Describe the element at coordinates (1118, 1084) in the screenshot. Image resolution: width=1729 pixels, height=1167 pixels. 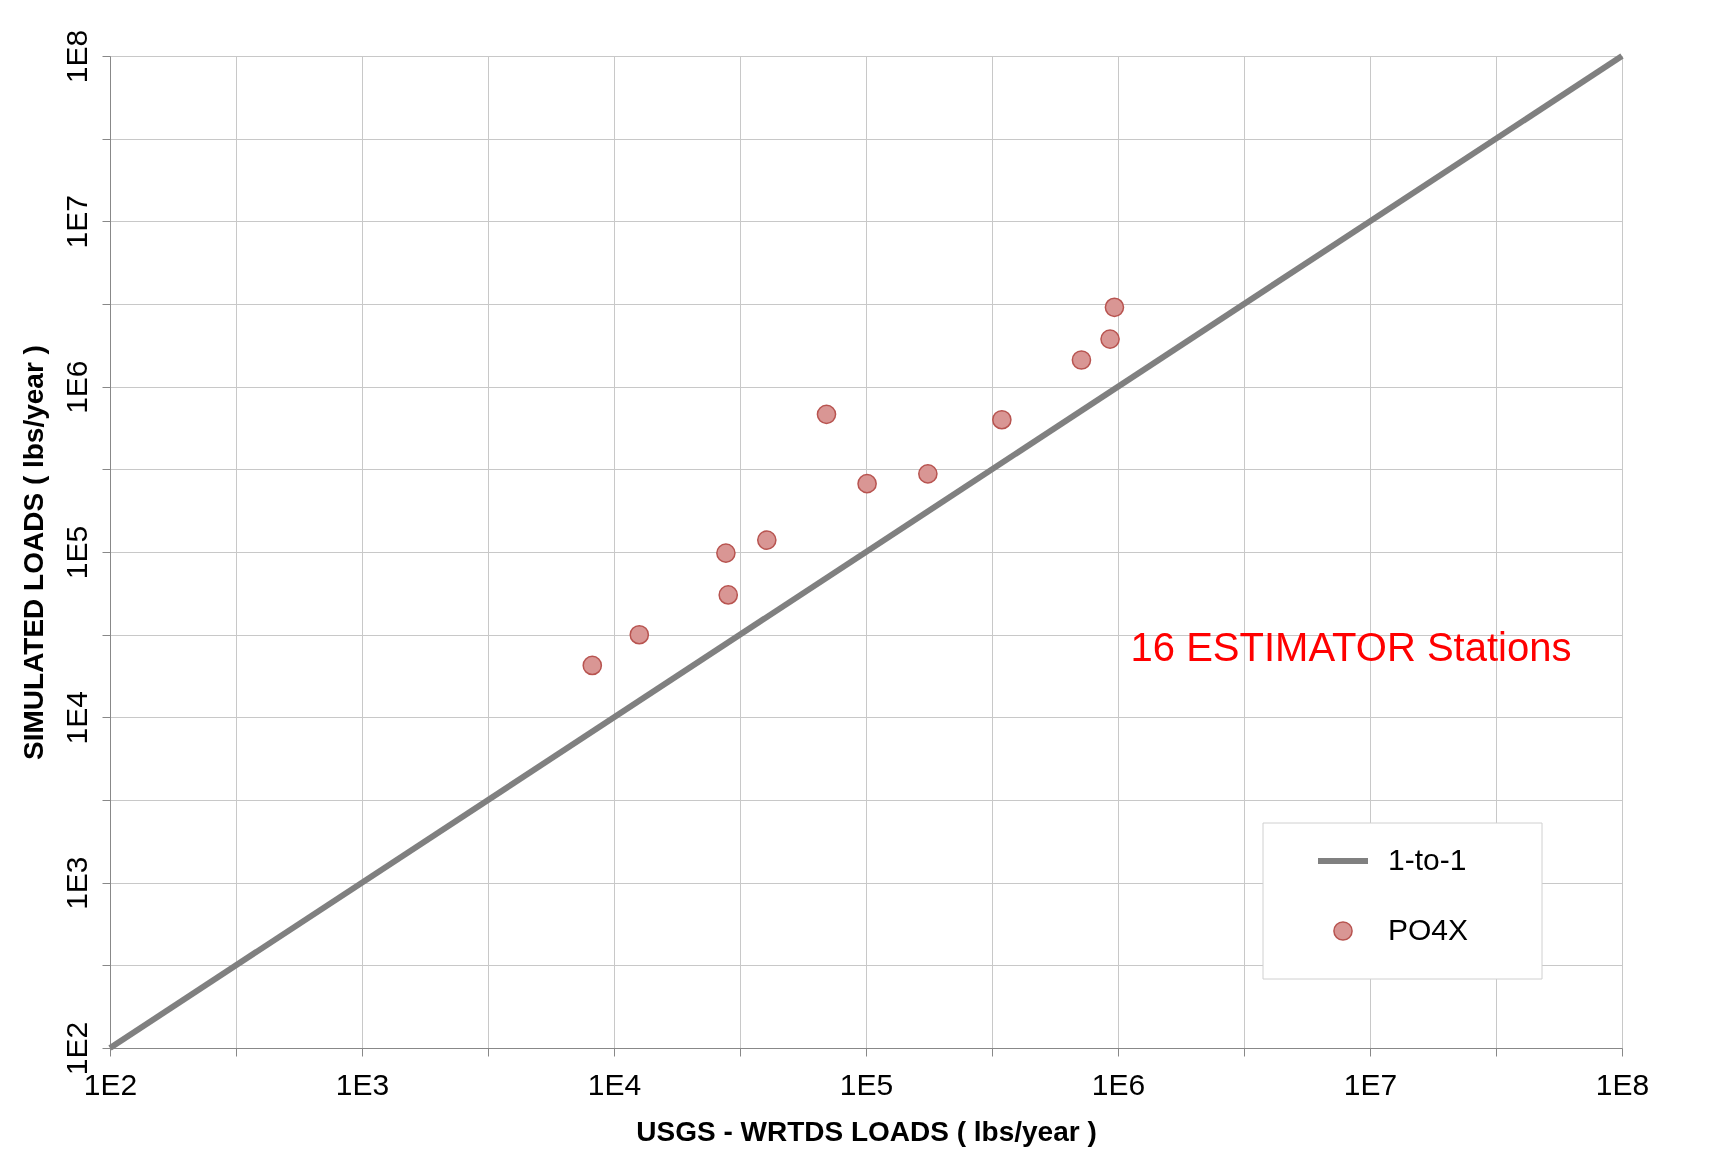
I see `x-tick-label: 1E6` at that location.